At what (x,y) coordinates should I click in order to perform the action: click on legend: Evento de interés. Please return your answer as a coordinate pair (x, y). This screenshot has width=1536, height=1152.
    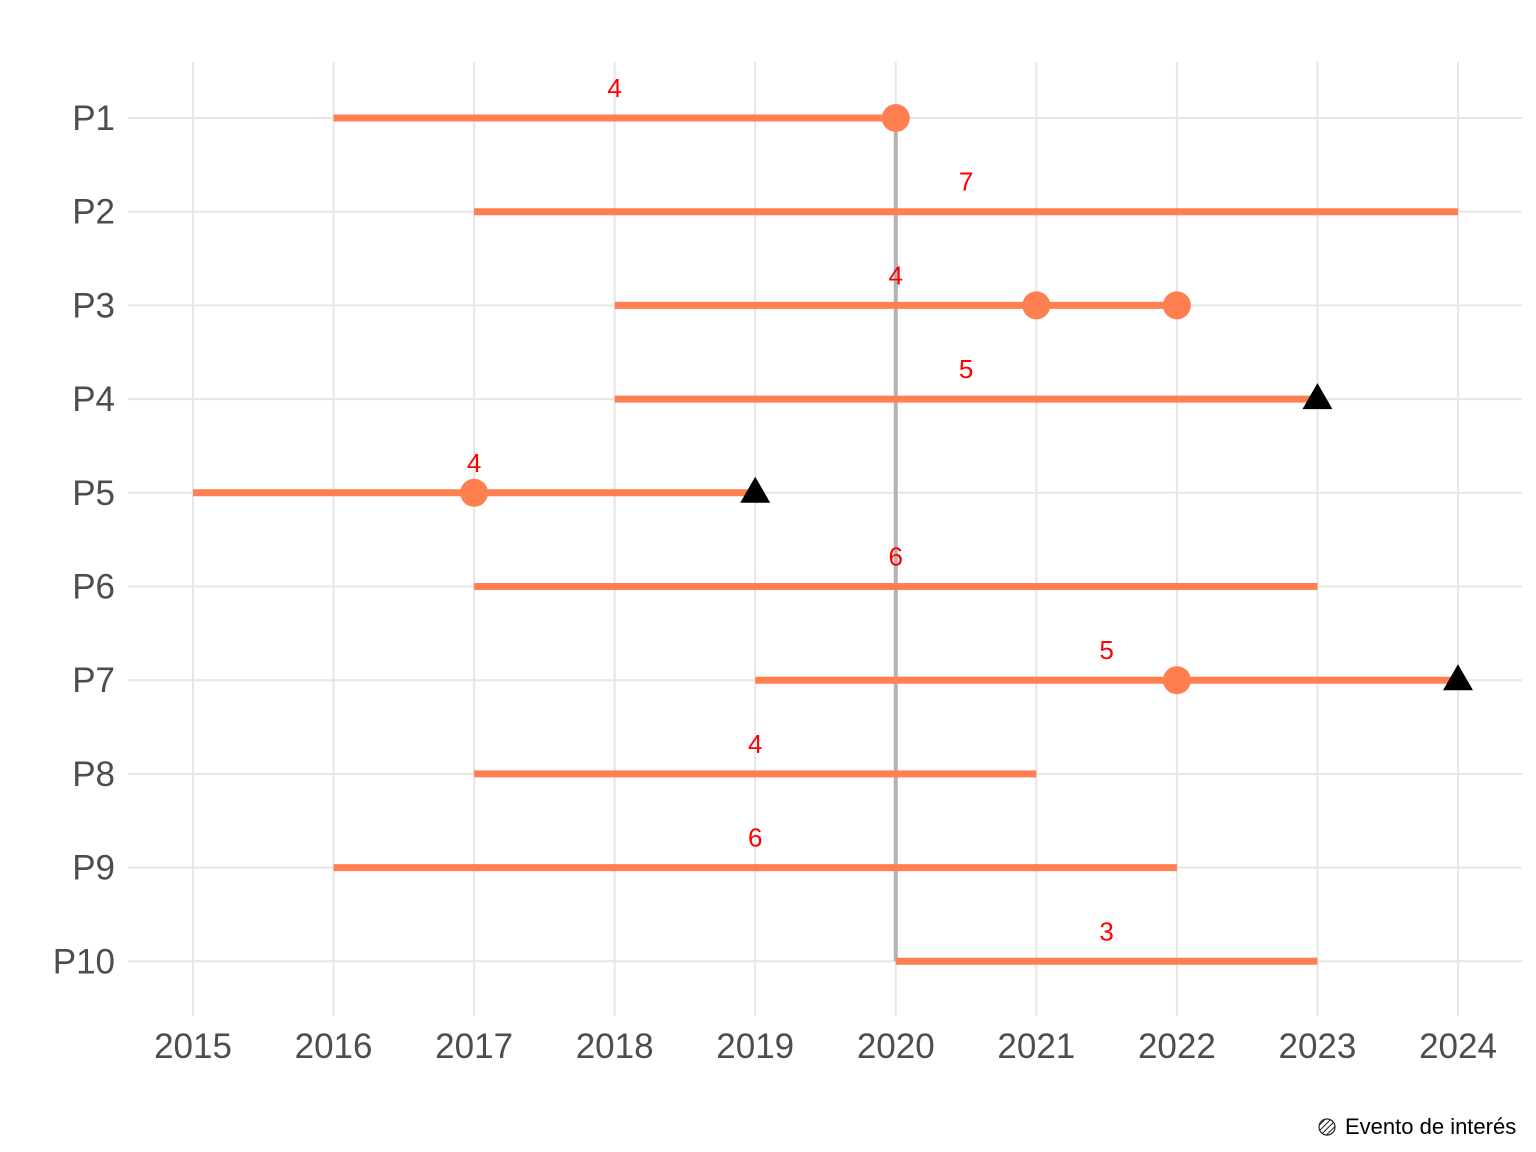
    Looking at the image, I should click on (1417, 1126).